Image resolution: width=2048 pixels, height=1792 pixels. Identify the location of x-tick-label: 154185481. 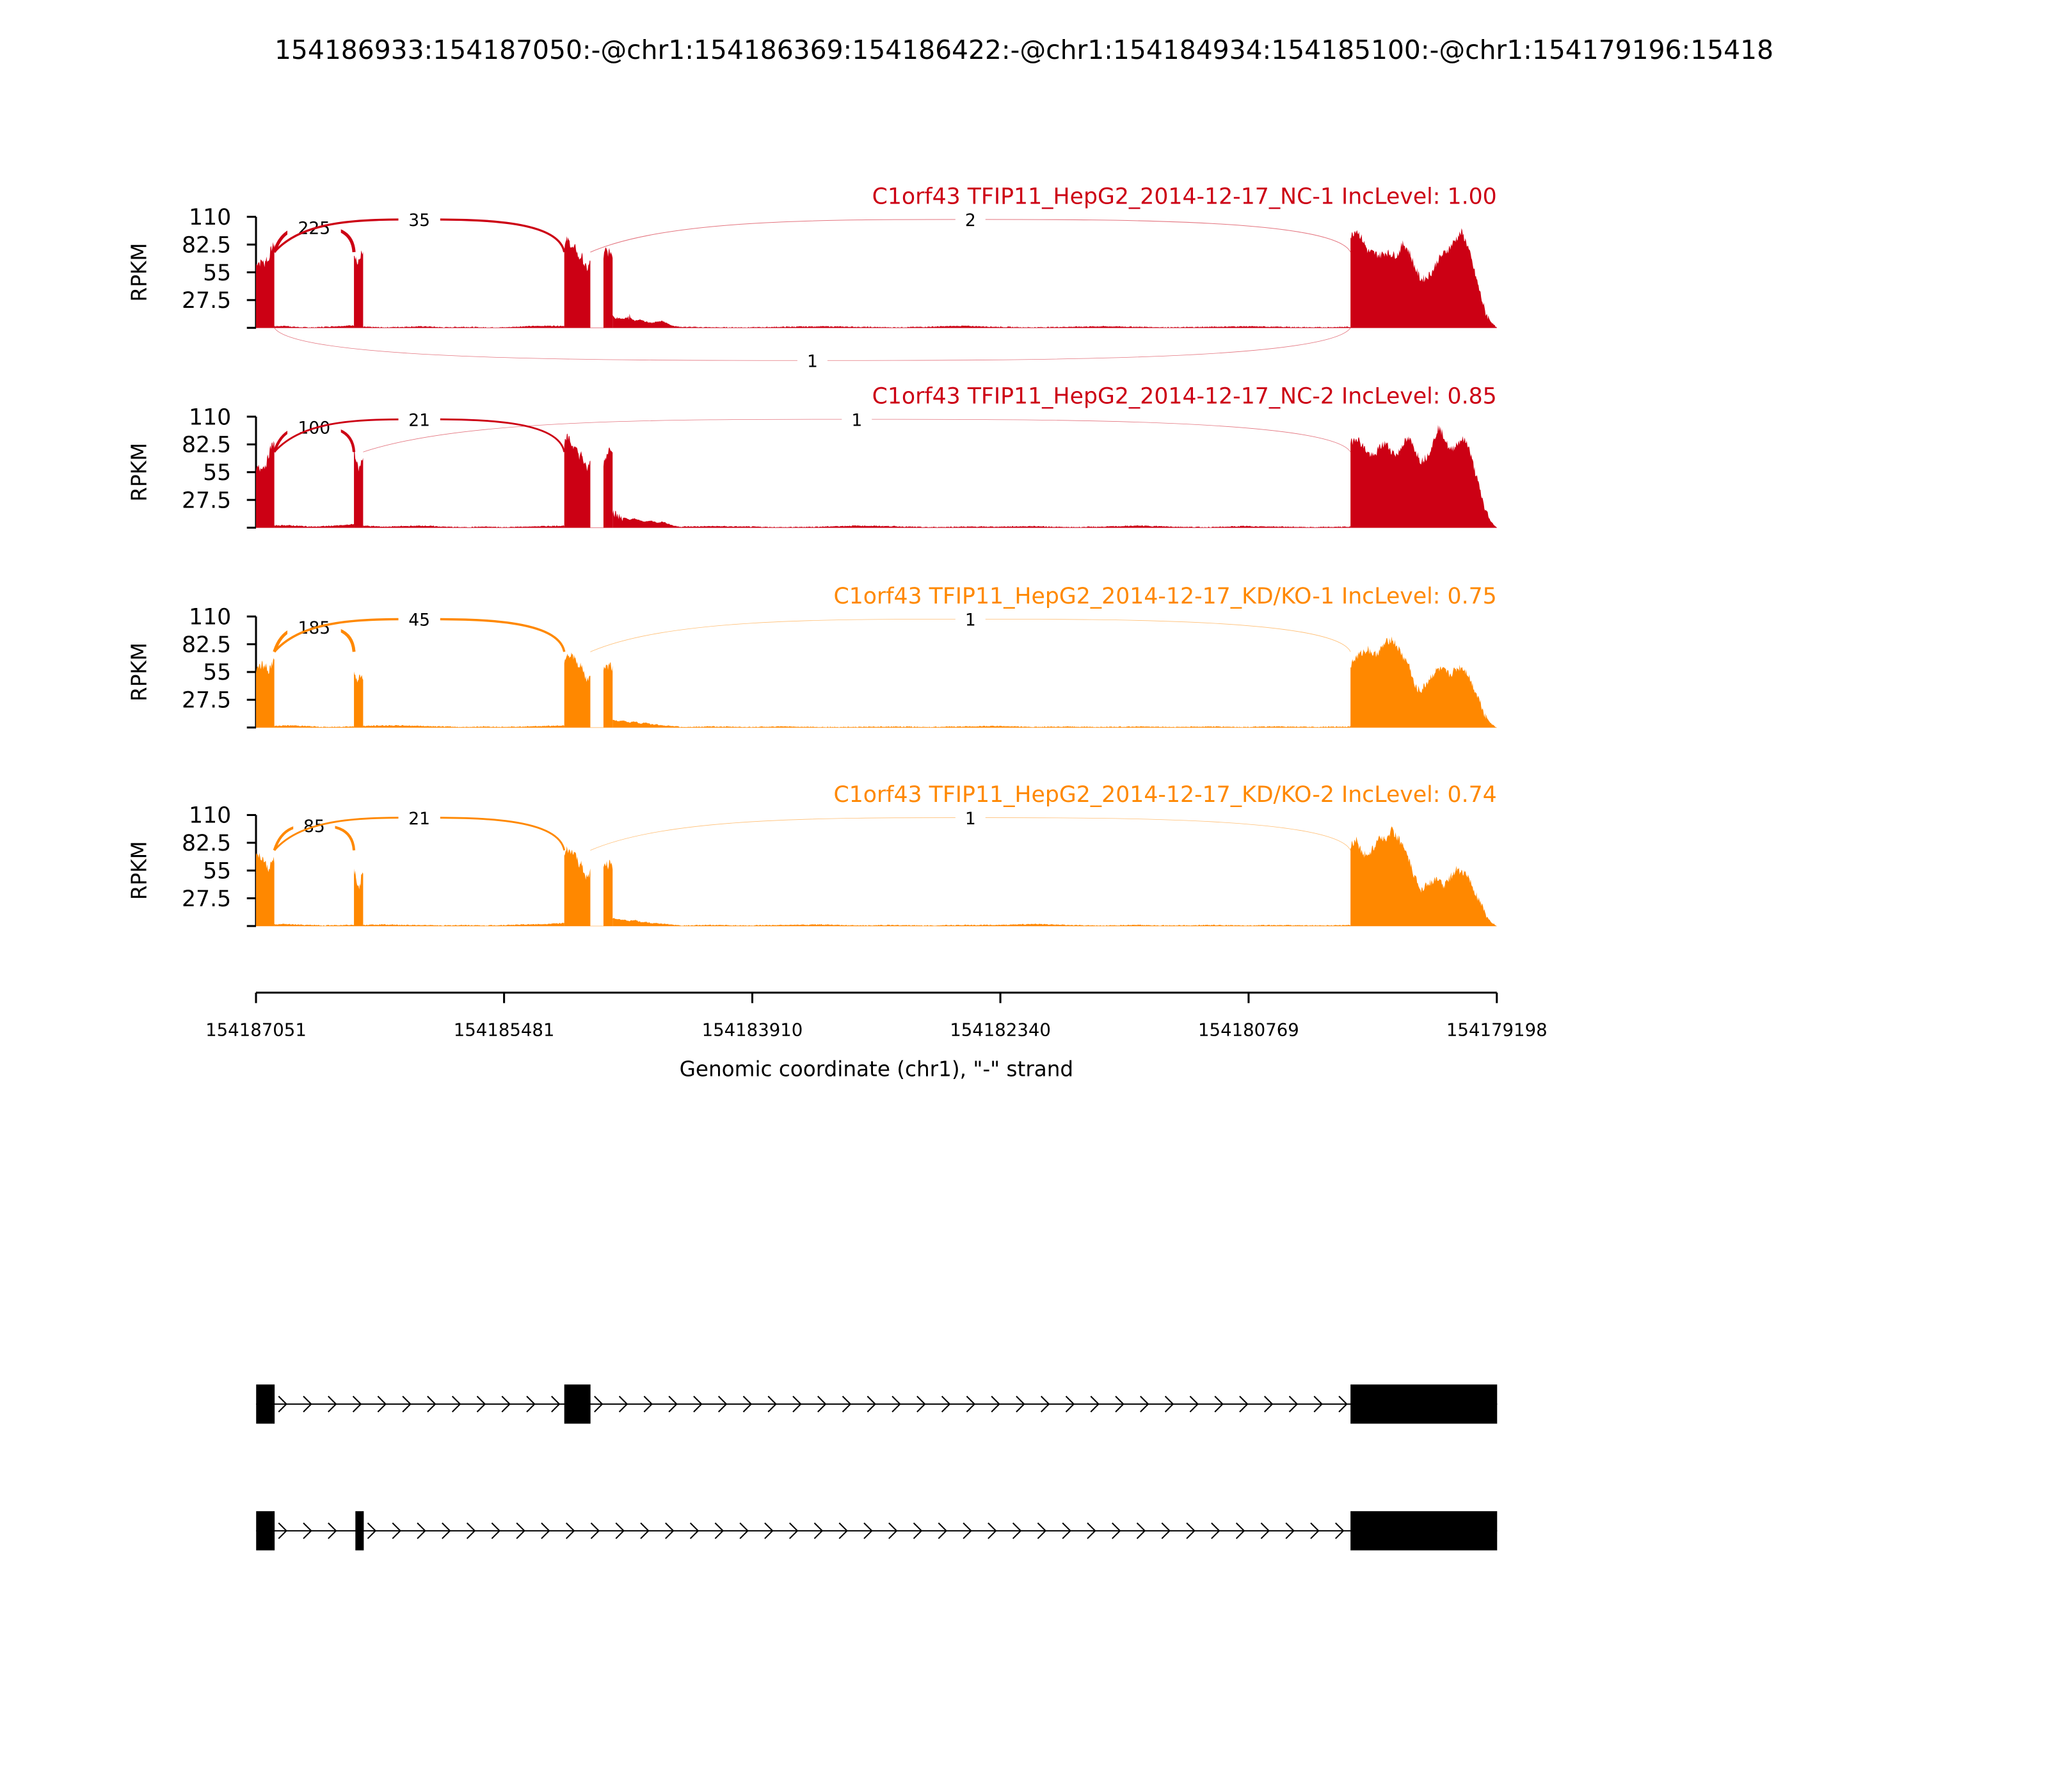
(504, 1030).